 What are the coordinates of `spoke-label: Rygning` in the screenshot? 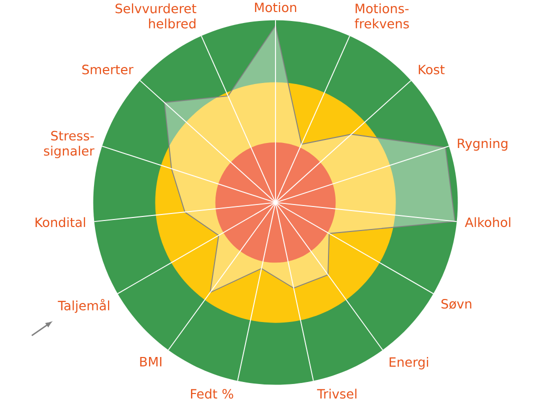 It's located at (483, 144).